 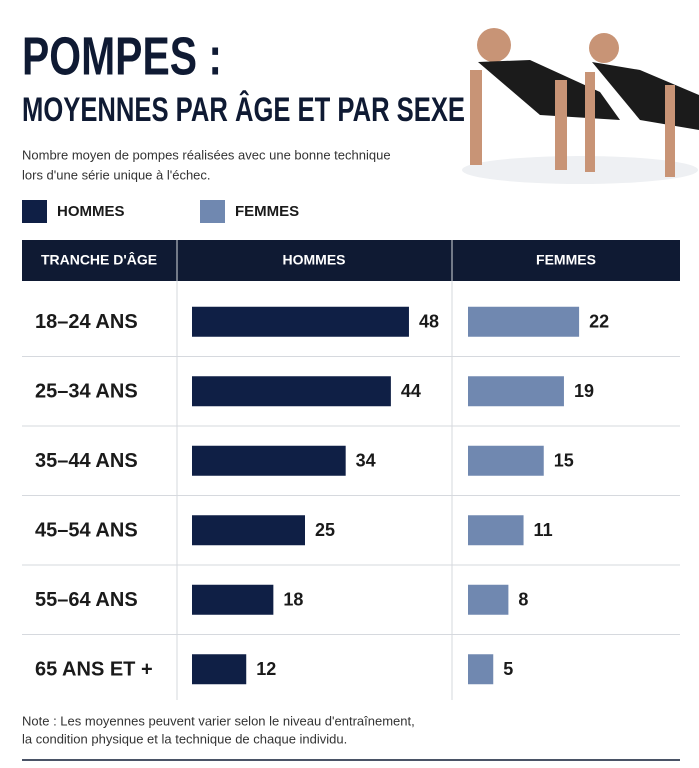 I want to click on value-label: 5, so click(x=508, y=669).